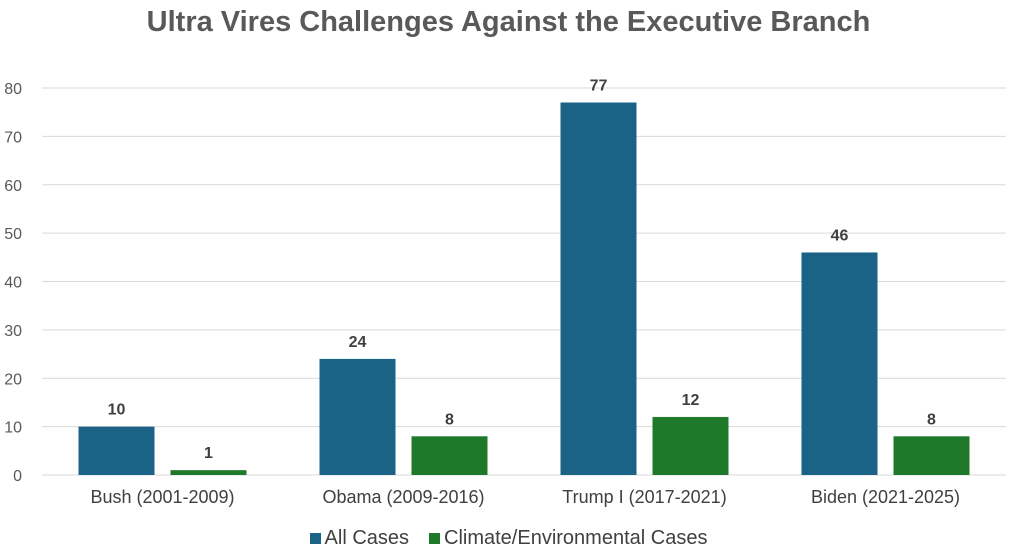  What do you see at coordinates (208, 453) in the screenshot?
I see `data-label: 1` at bounding box center [208, 453].